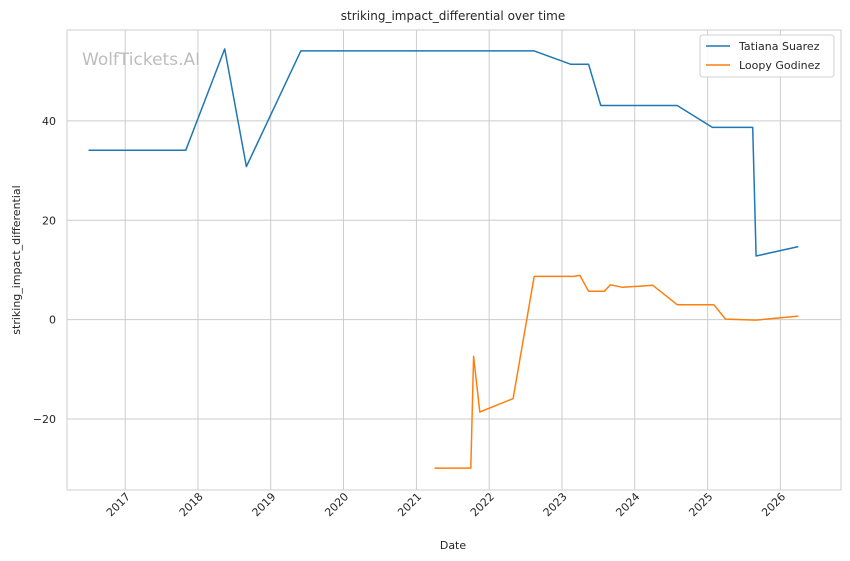 This screenshot has height=561, width=850. I want to click on y-axis-label: striking_impact_differential, so click(16, 259).